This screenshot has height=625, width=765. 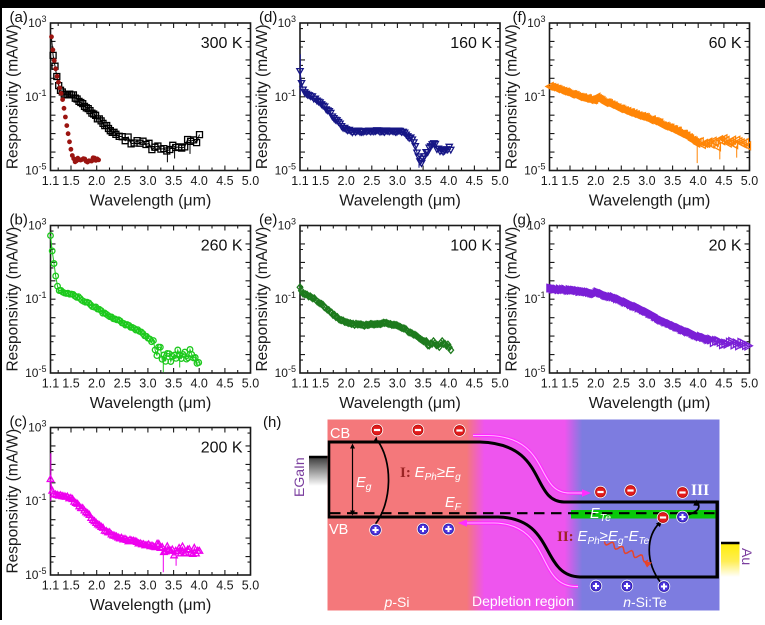 What do you see at coordinates (522, 220) in the screenshot?
I see `svg-text: (g)` at bounding box center [522, 220].